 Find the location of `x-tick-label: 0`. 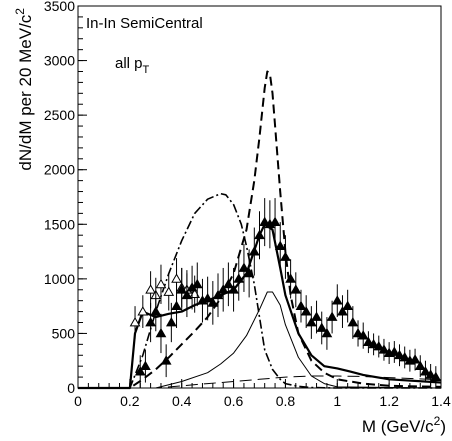

x-tick-label: 0 is located at coordinates (78, 401).